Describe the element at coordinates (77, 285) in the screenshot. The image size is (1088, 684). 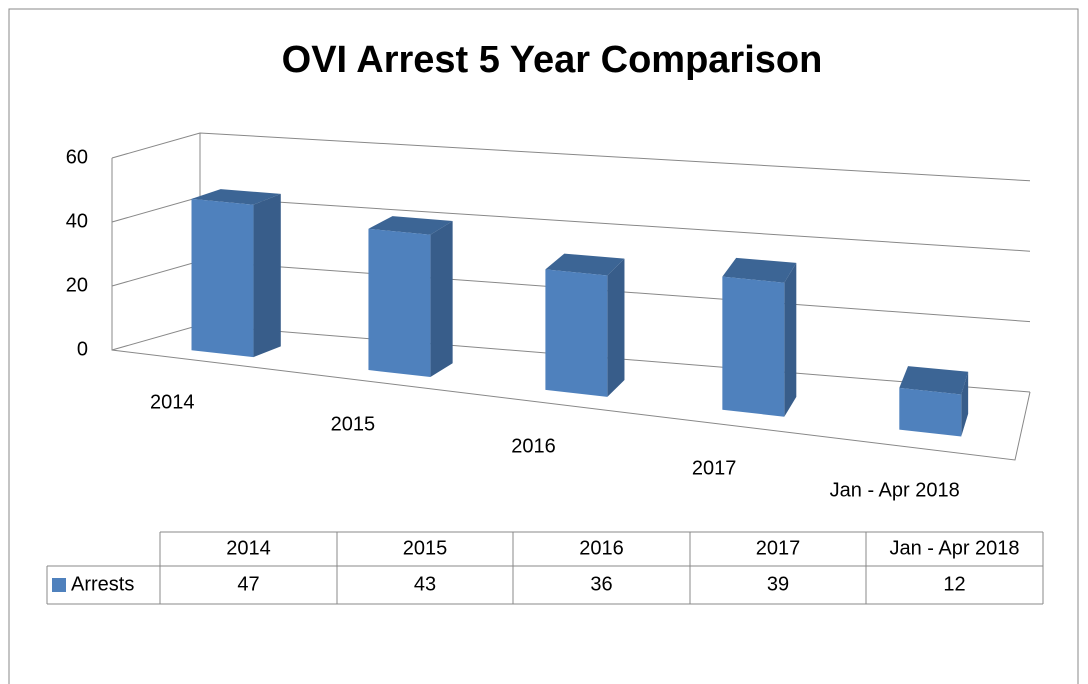
I see `y-tick-label: 20` at that location.